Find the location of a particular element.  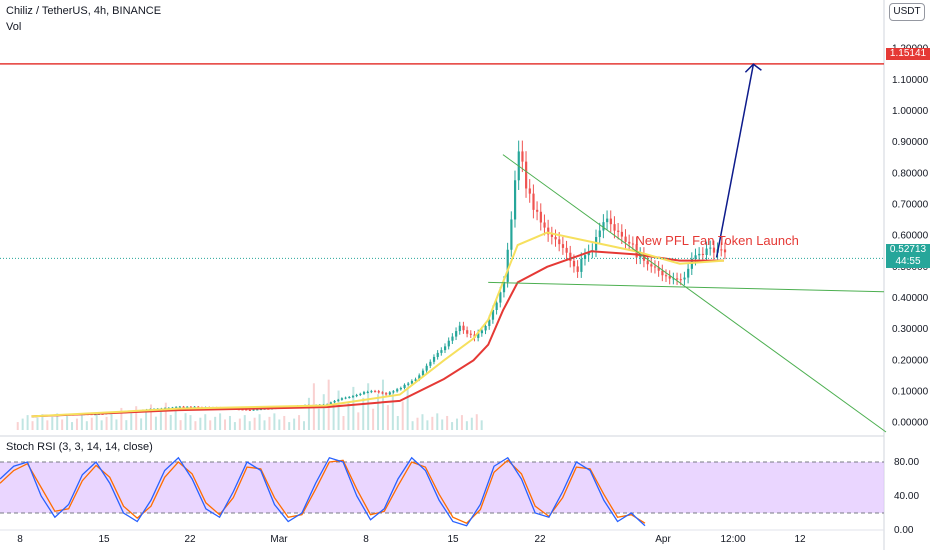

stoch-tick-label: 0.00 is located at coordinates (904, 530).